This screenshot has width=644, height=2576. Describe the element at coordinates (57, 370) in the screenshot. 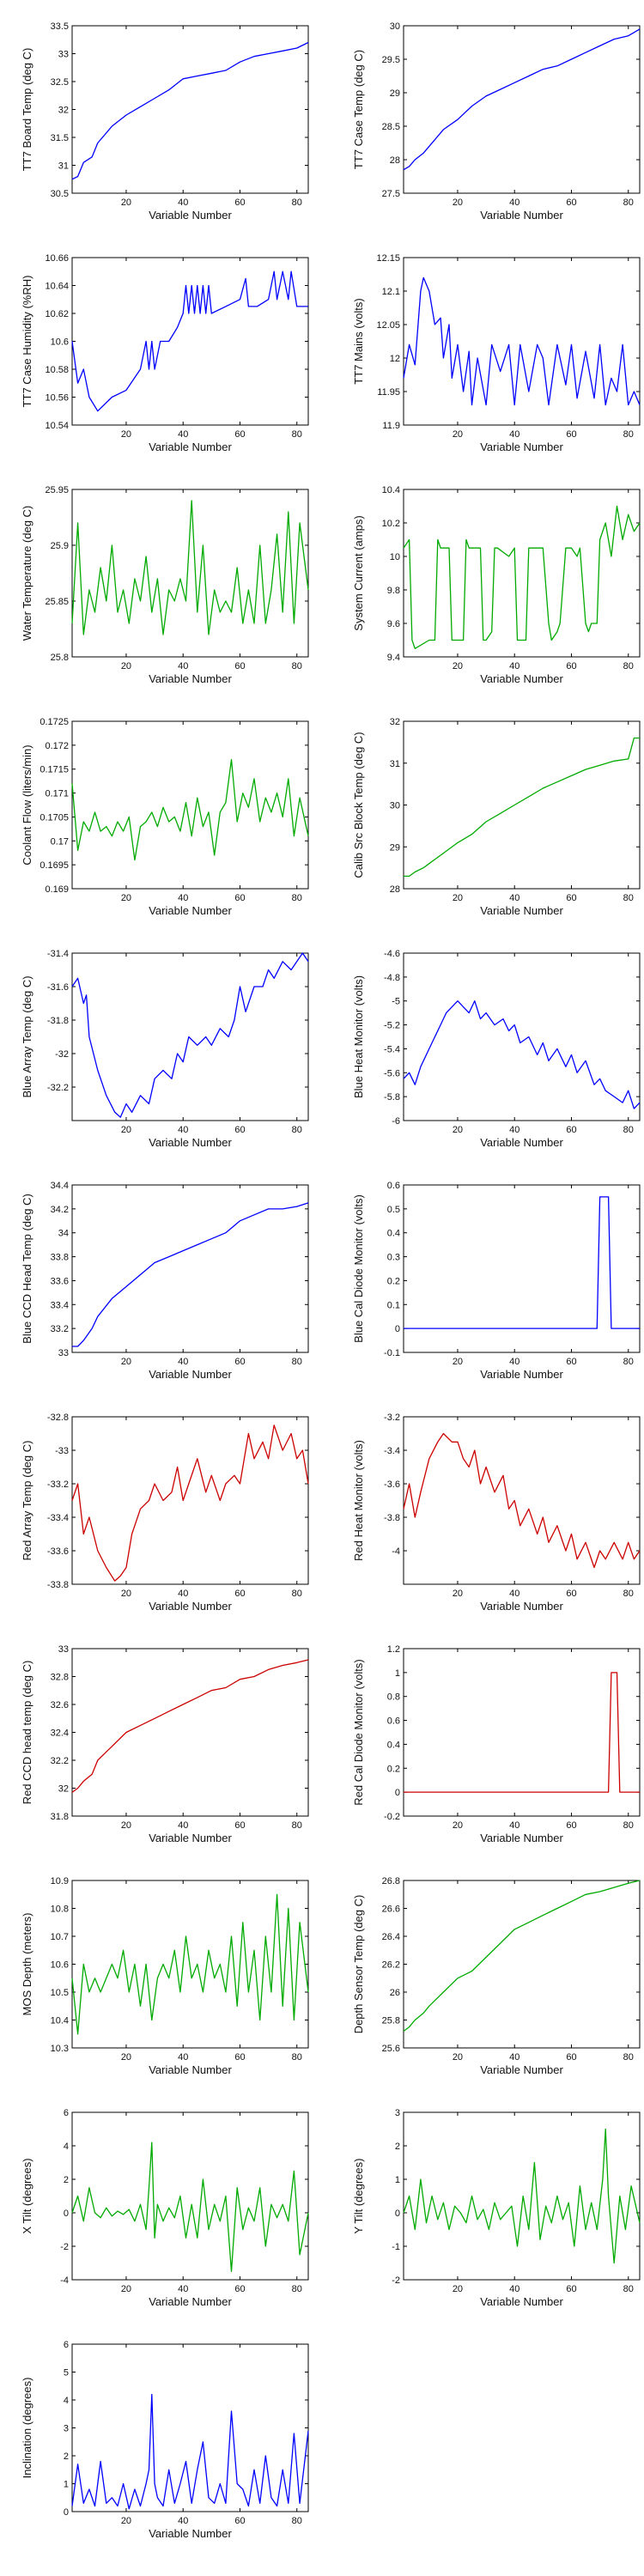

I see `y-tick-label: 10.58` at that location.